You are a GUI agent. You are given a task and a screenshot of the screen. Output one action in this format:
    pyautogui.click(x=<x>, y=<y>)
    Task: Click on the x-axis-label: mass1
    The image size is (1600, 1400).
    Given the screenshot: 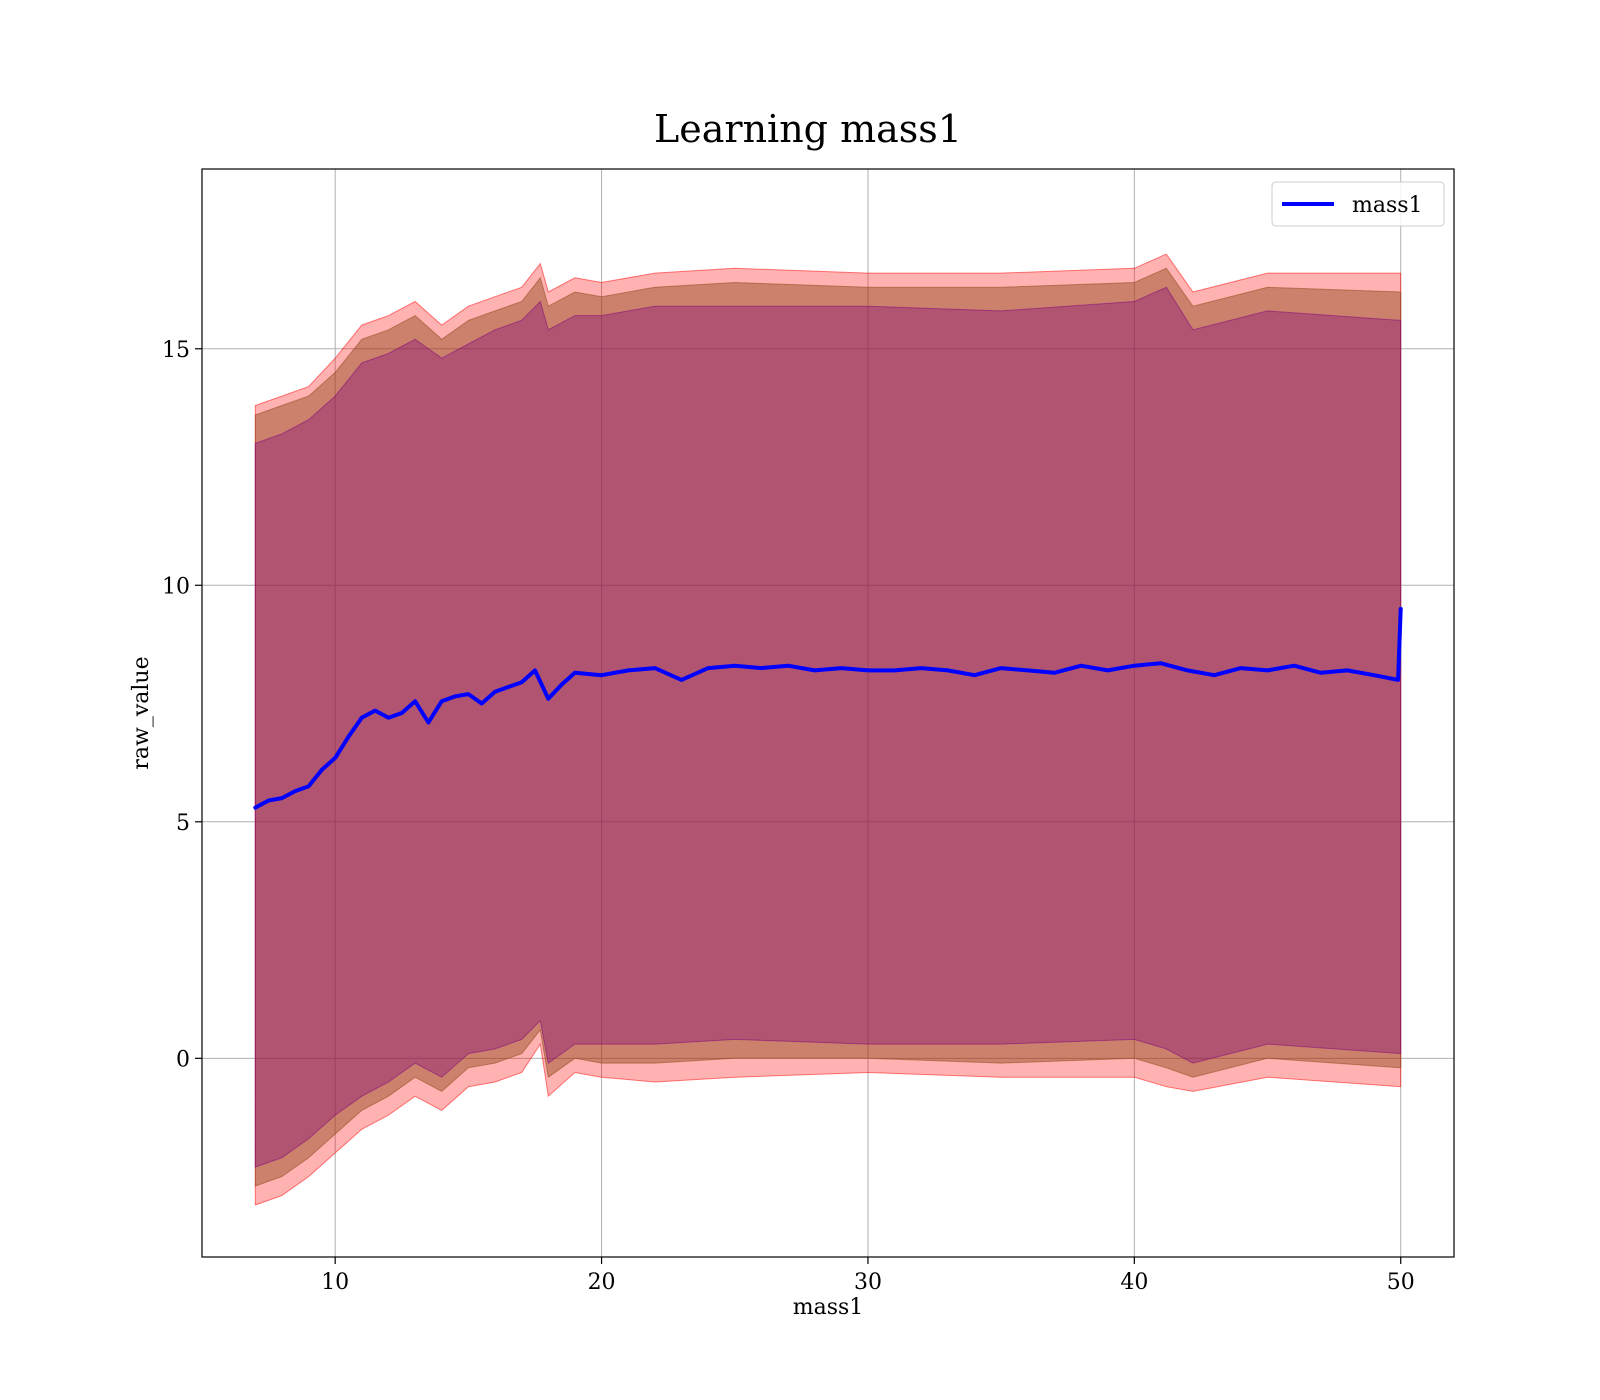 What is the action you would take?
    pyautogui.click(x=828, y=1307)
    